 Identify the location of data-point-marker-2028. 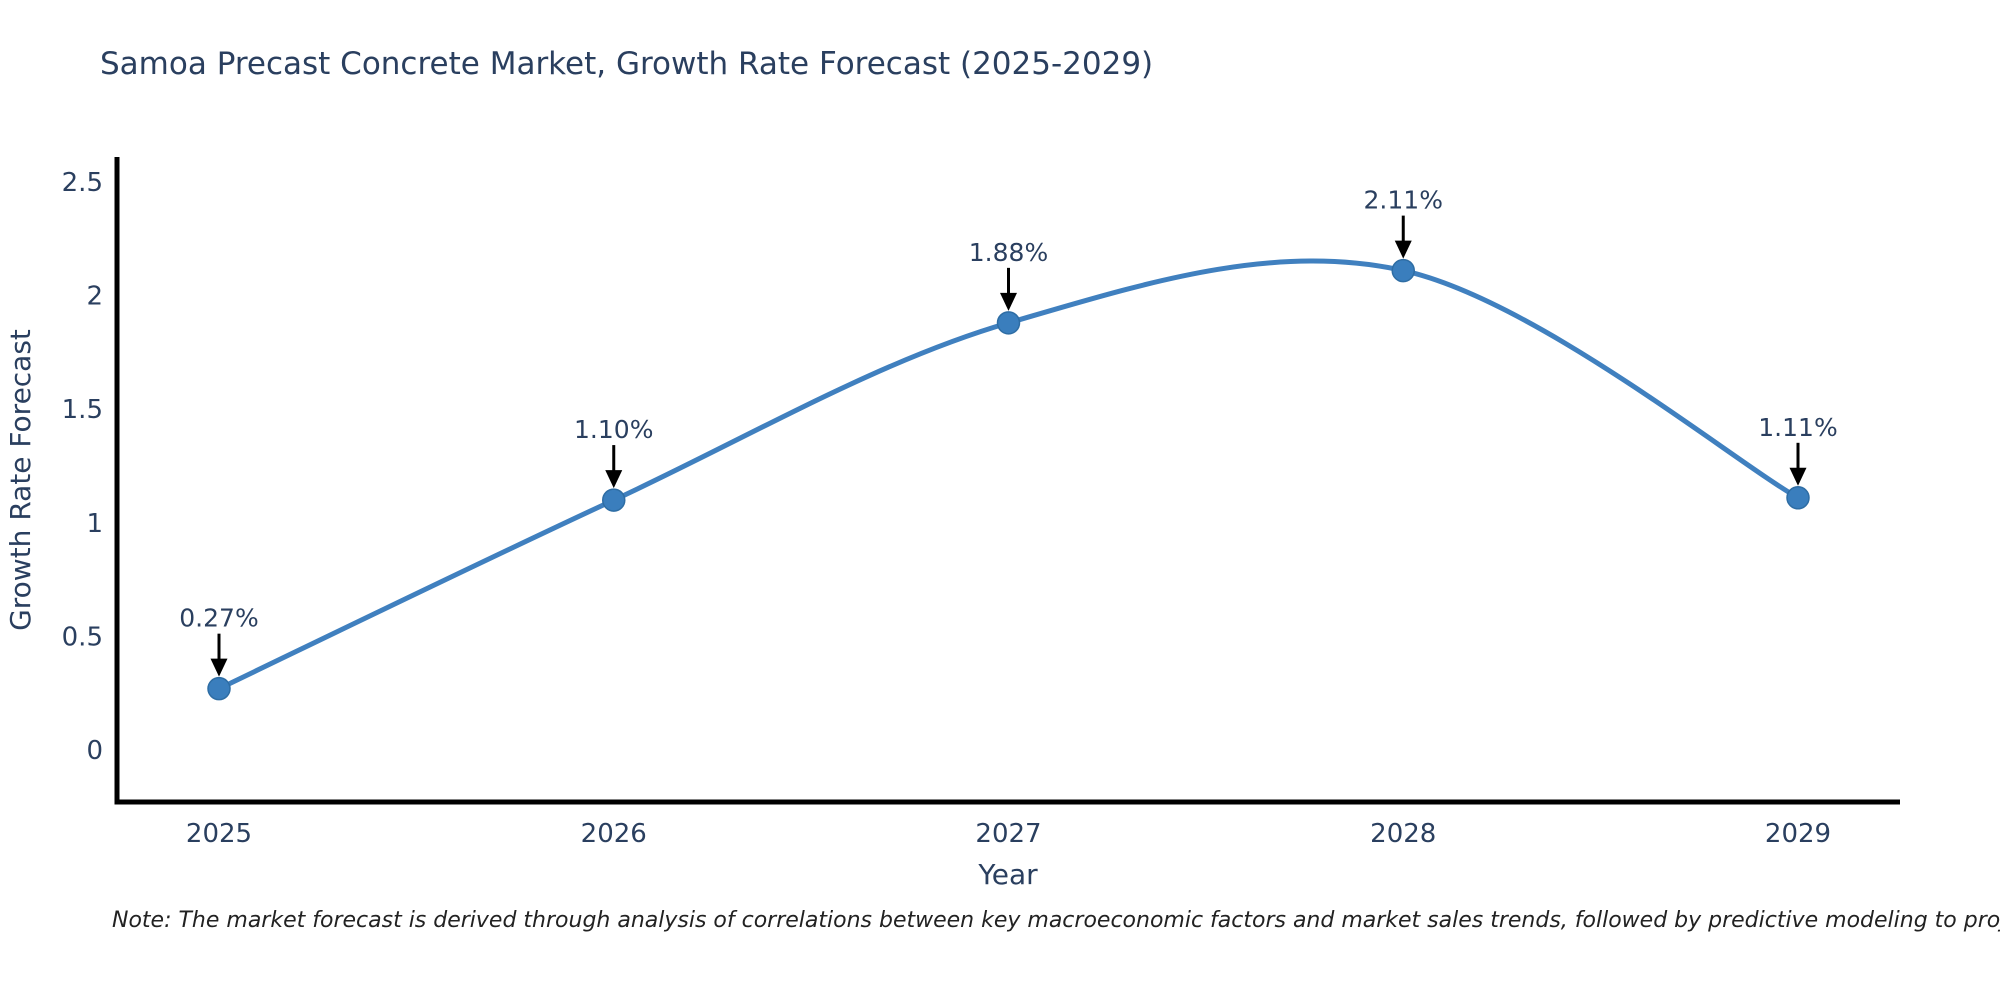
(1403, 270).